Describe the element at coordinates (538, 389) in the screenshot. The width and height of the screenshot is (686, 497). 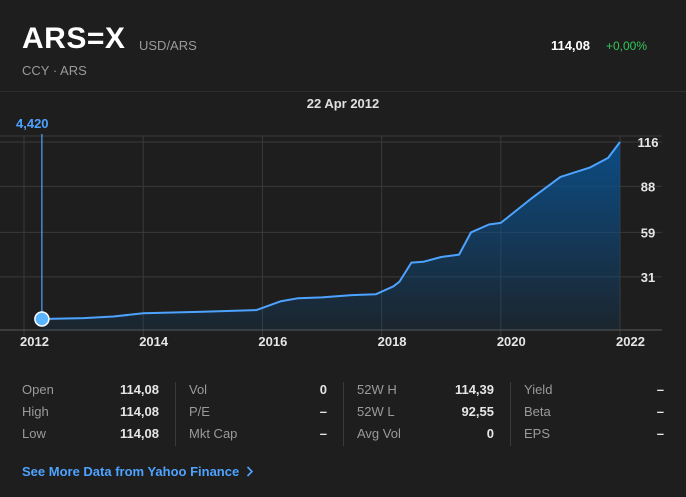
I see `stat-label: Yield` at that location.